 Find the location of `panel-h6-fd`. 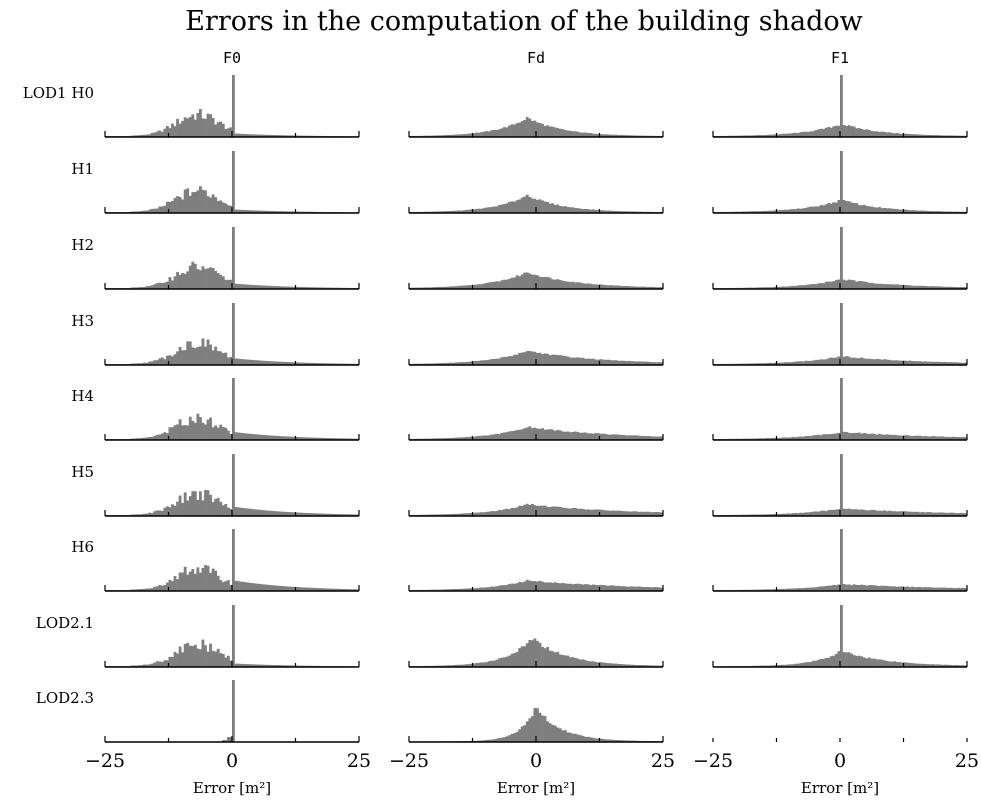

panel-h6-fd is located at coordinates (536, 585).